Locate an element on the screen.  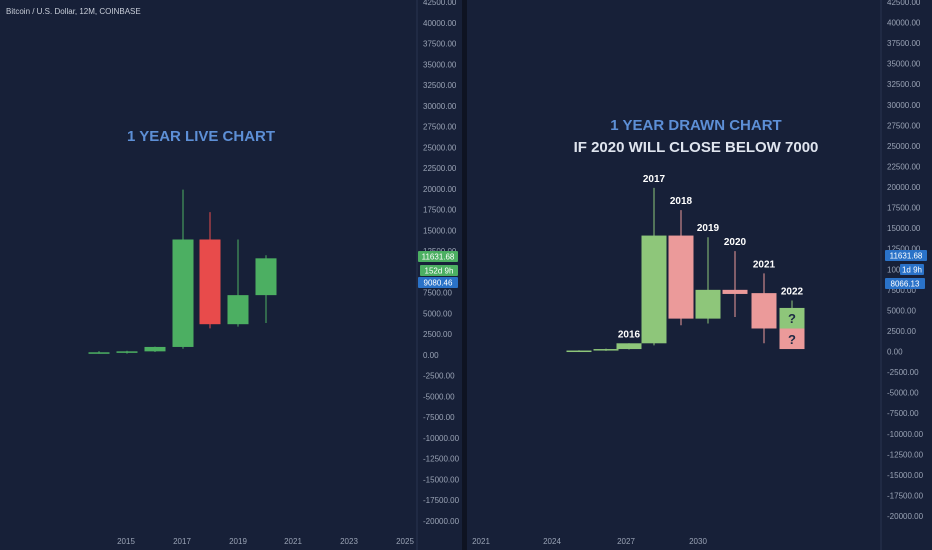
price-badge-text: 9080.46 is located at coordinates (438, 283).